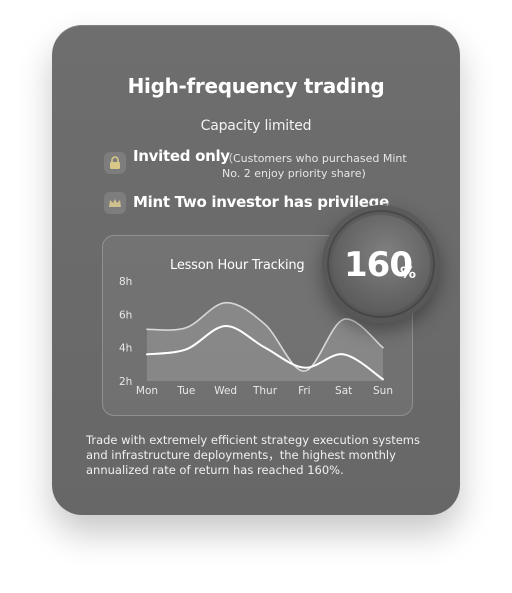 The width and height of the screenshot is (512, 593). I want to click on gauge-face, so click(381, 264).